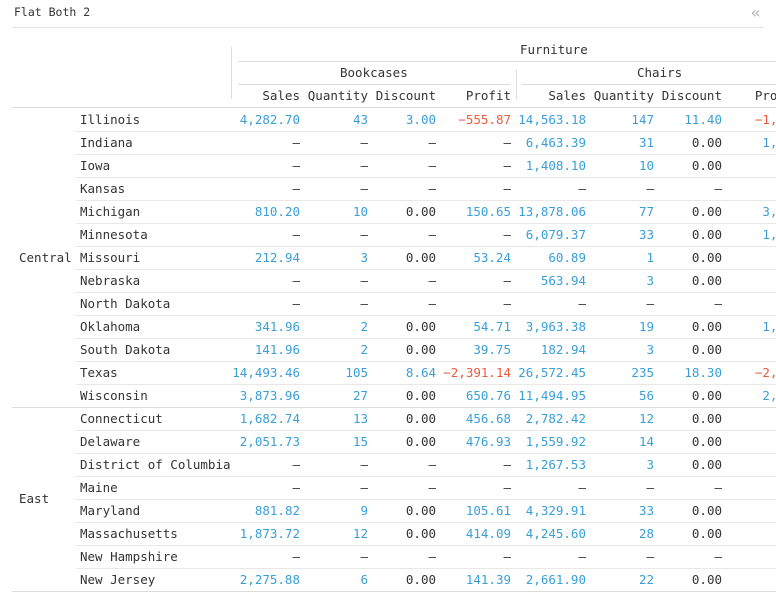  What do you see at coordinates (623, 95) in the screenshot?
I see `measure-header-quantity: Quantity` at bounding box center [623, 95].